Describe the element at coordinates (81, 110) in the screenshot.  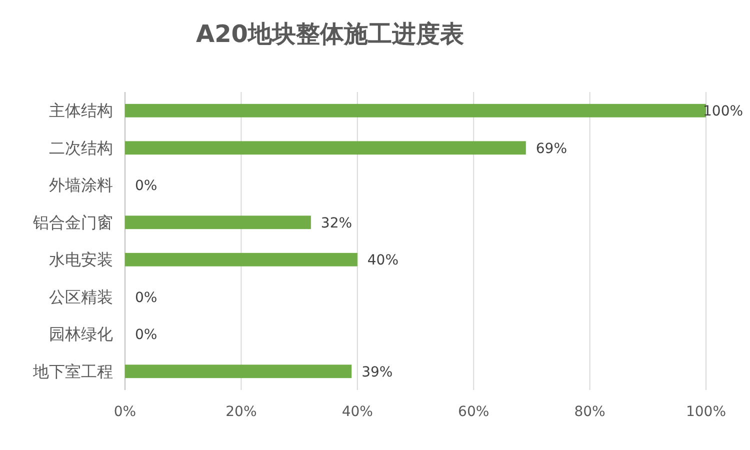
I see `y-tick-label: 主体结构` at that location.